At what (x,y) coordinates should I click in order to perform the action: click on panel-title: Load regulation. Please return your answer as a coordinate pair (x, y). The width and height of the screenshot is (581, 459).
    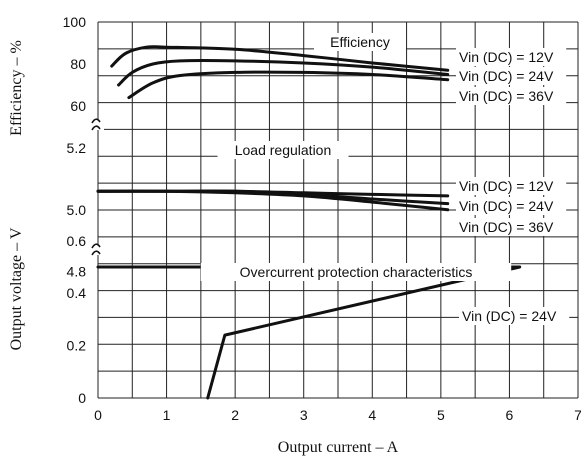
    Looking at the image, I should click on (283, 150).